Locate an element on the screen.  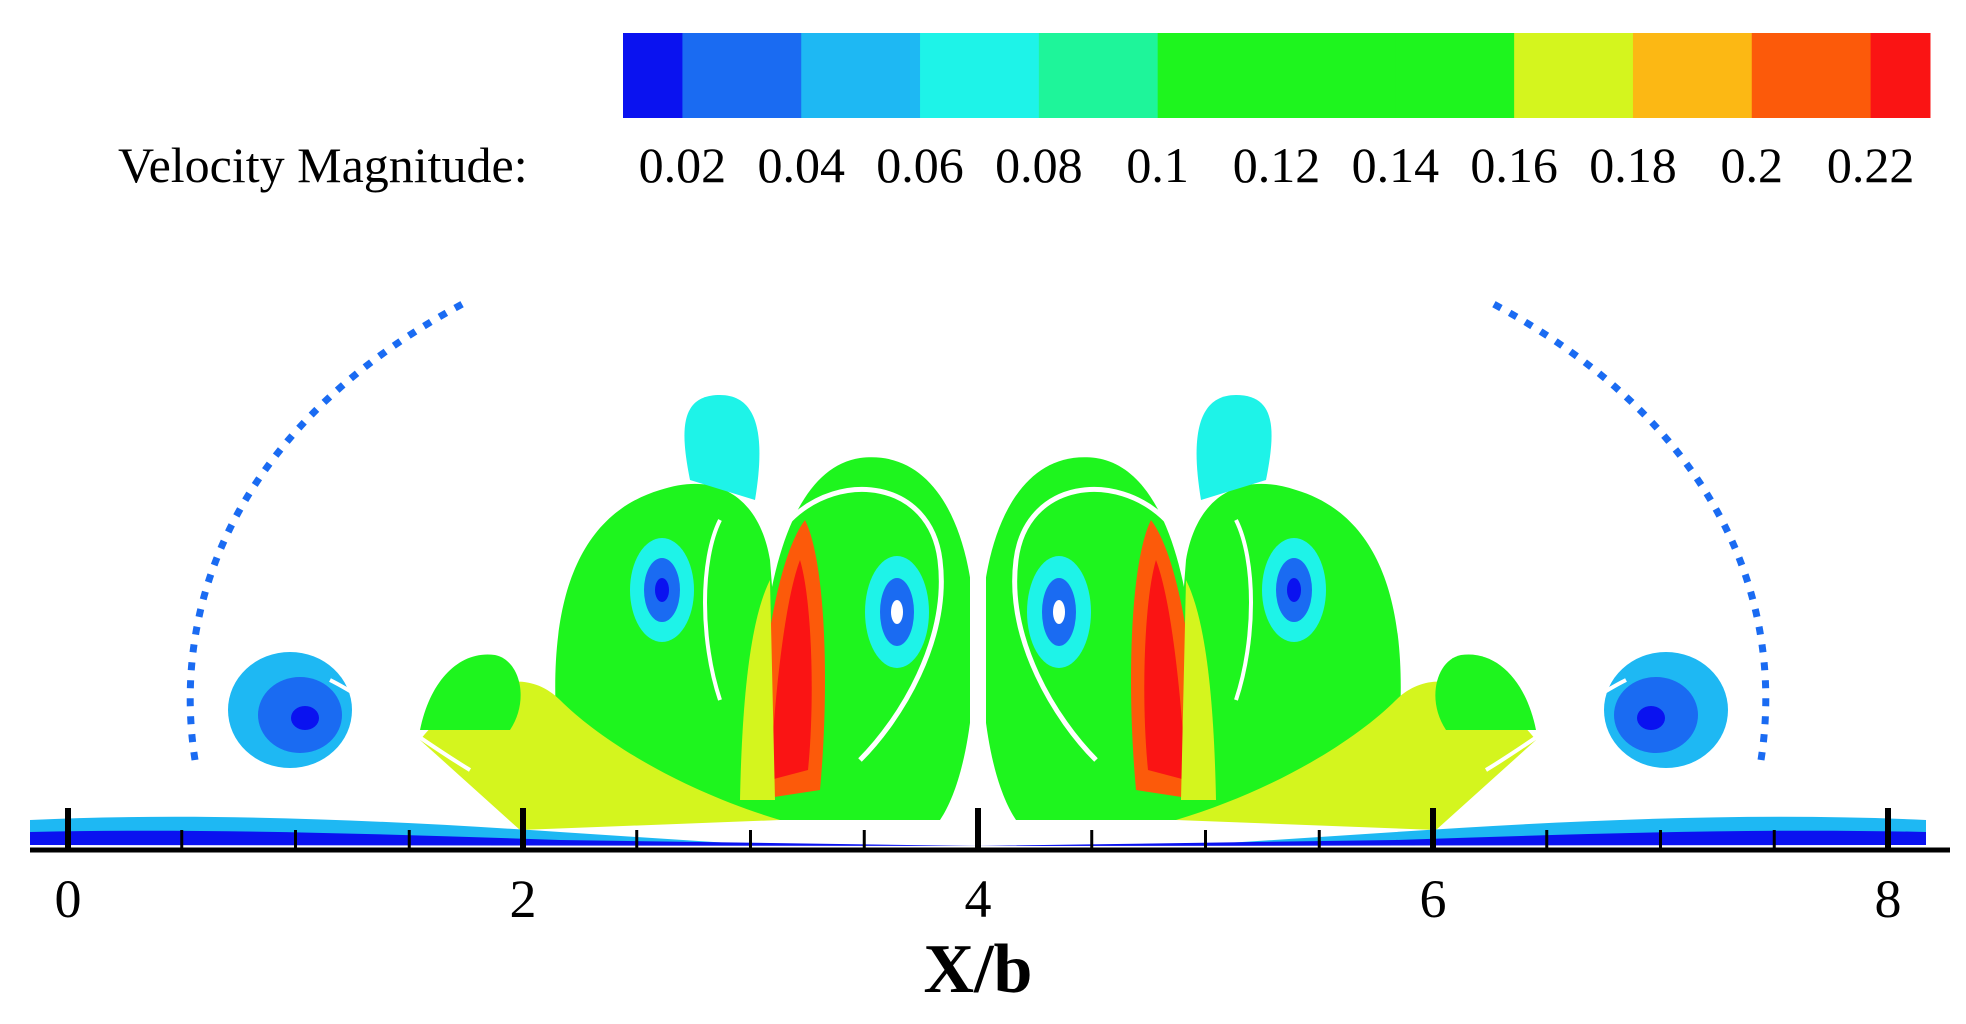
colorbar-tick-label: 0.1 is located at coordinates (1157, 165).